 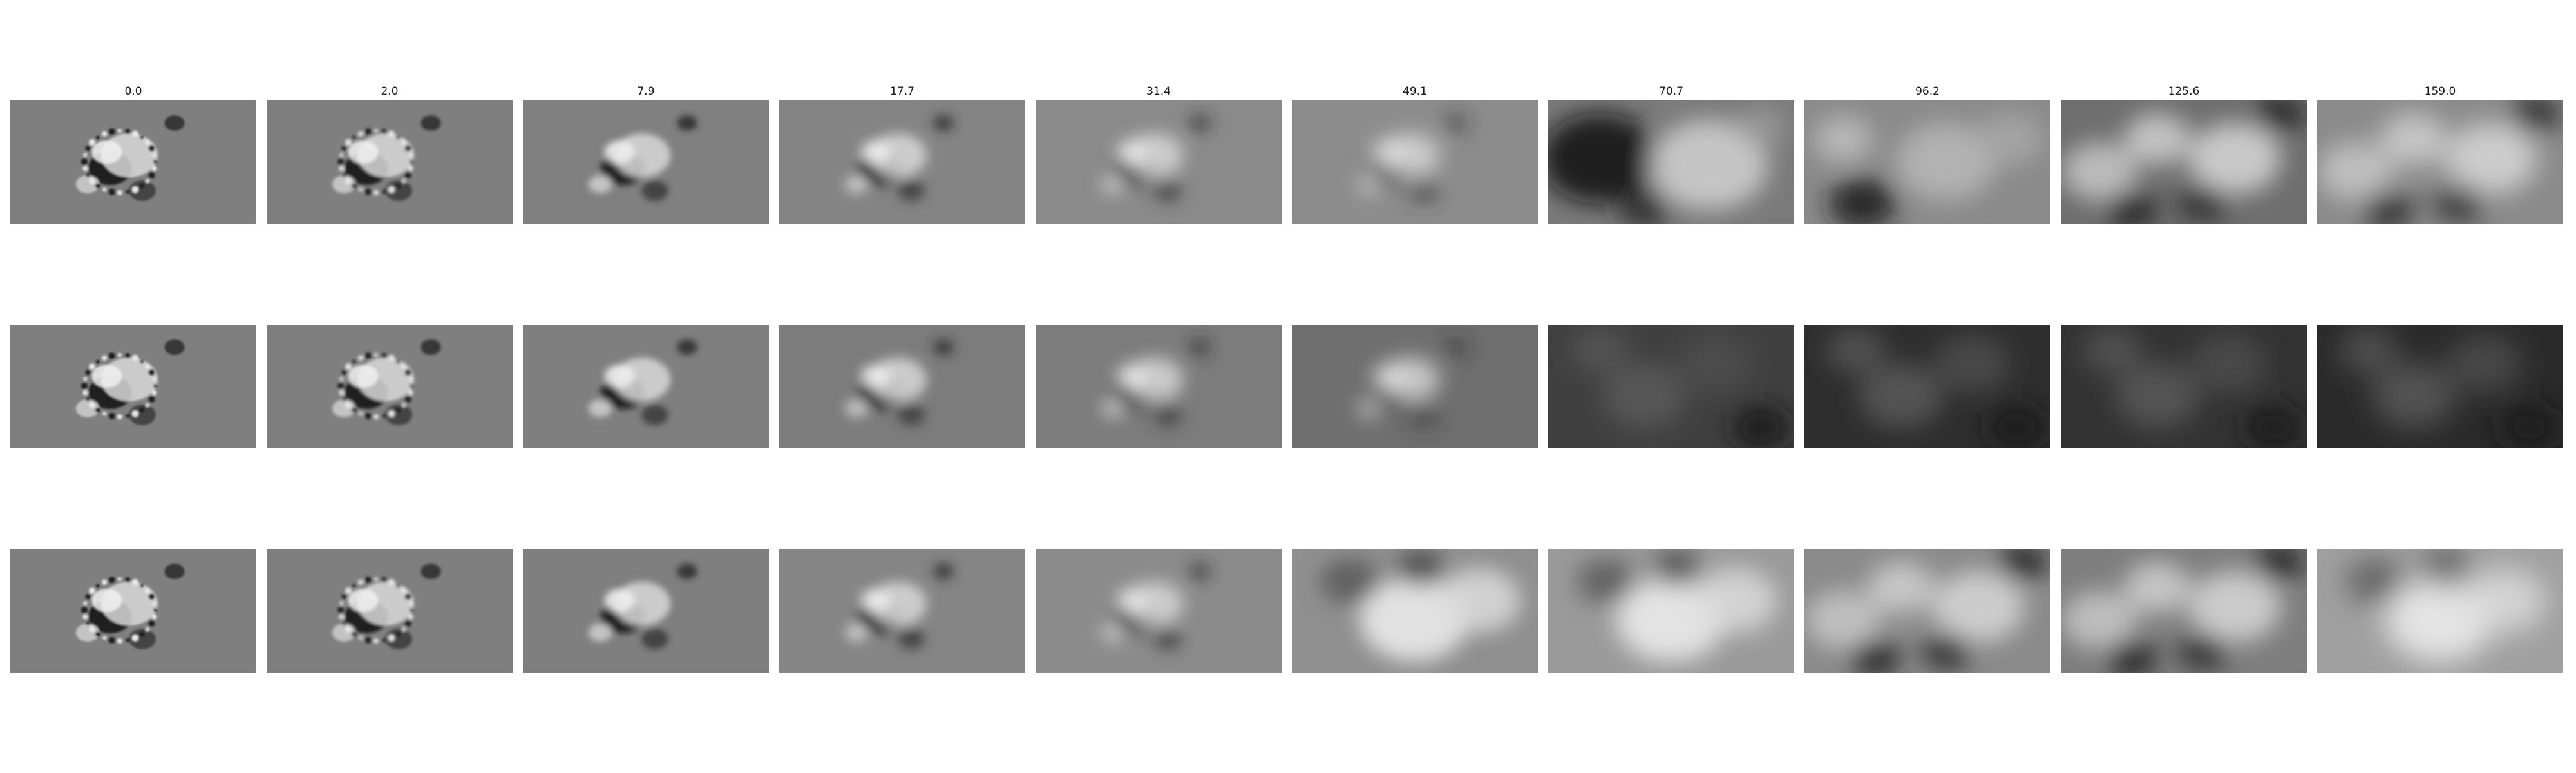 What do you see at coordinates (902, 91) in the screenshot?
I see `column-title: 17.7` at bounding box center [902, 91].